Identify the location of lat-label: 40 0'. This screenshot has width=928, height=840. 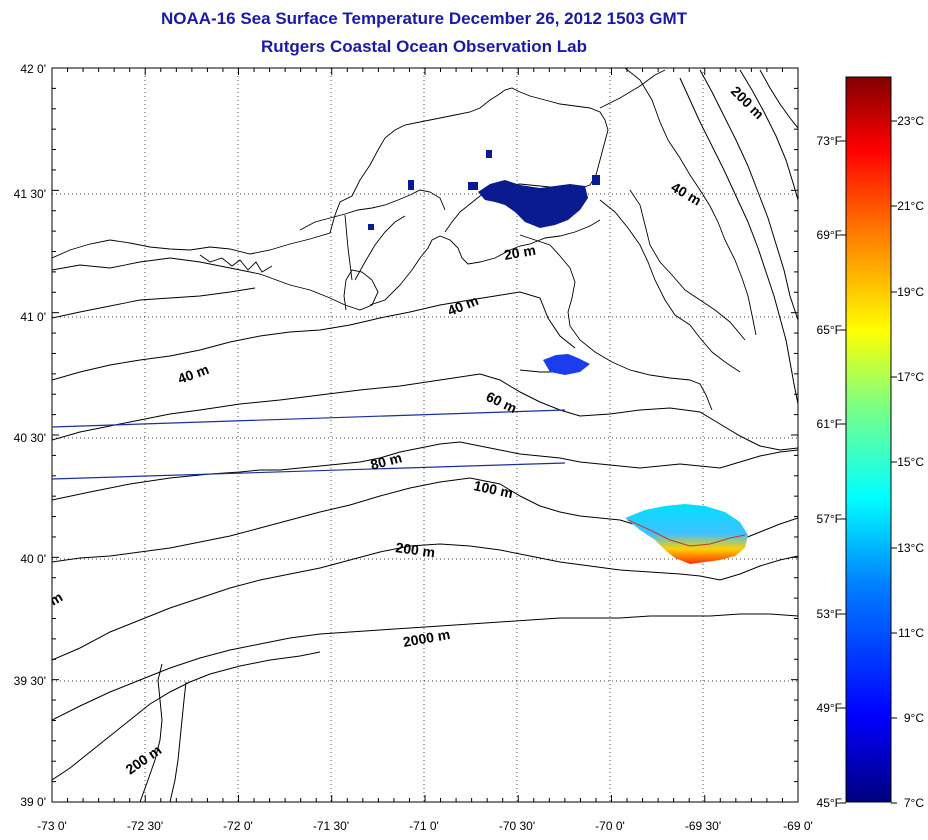
(33, 559).